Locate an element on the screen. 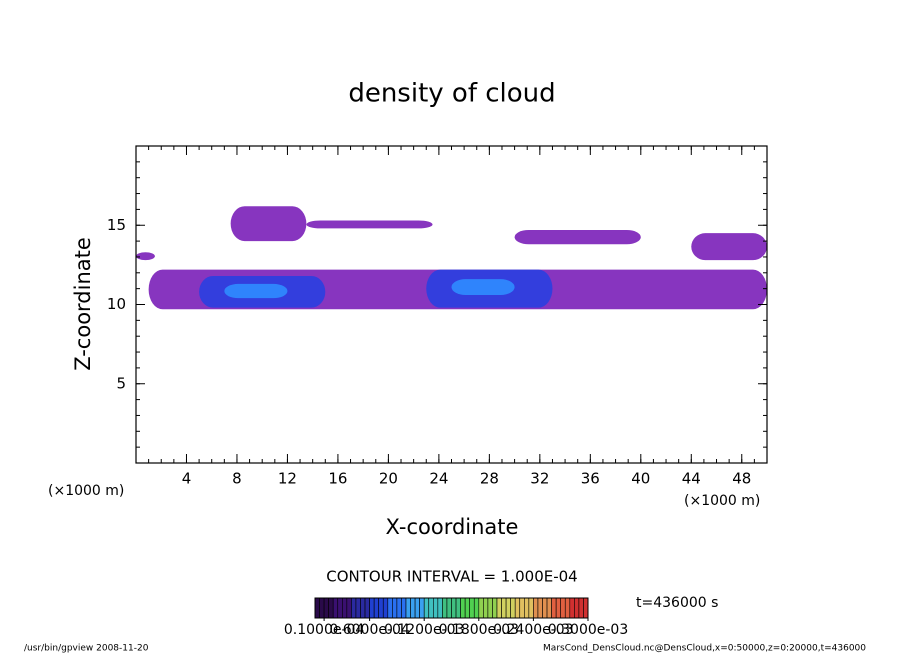 The width and height of the screenshot is (904, 654). x-tick-label: 36 is located at coordinates (590, 479).